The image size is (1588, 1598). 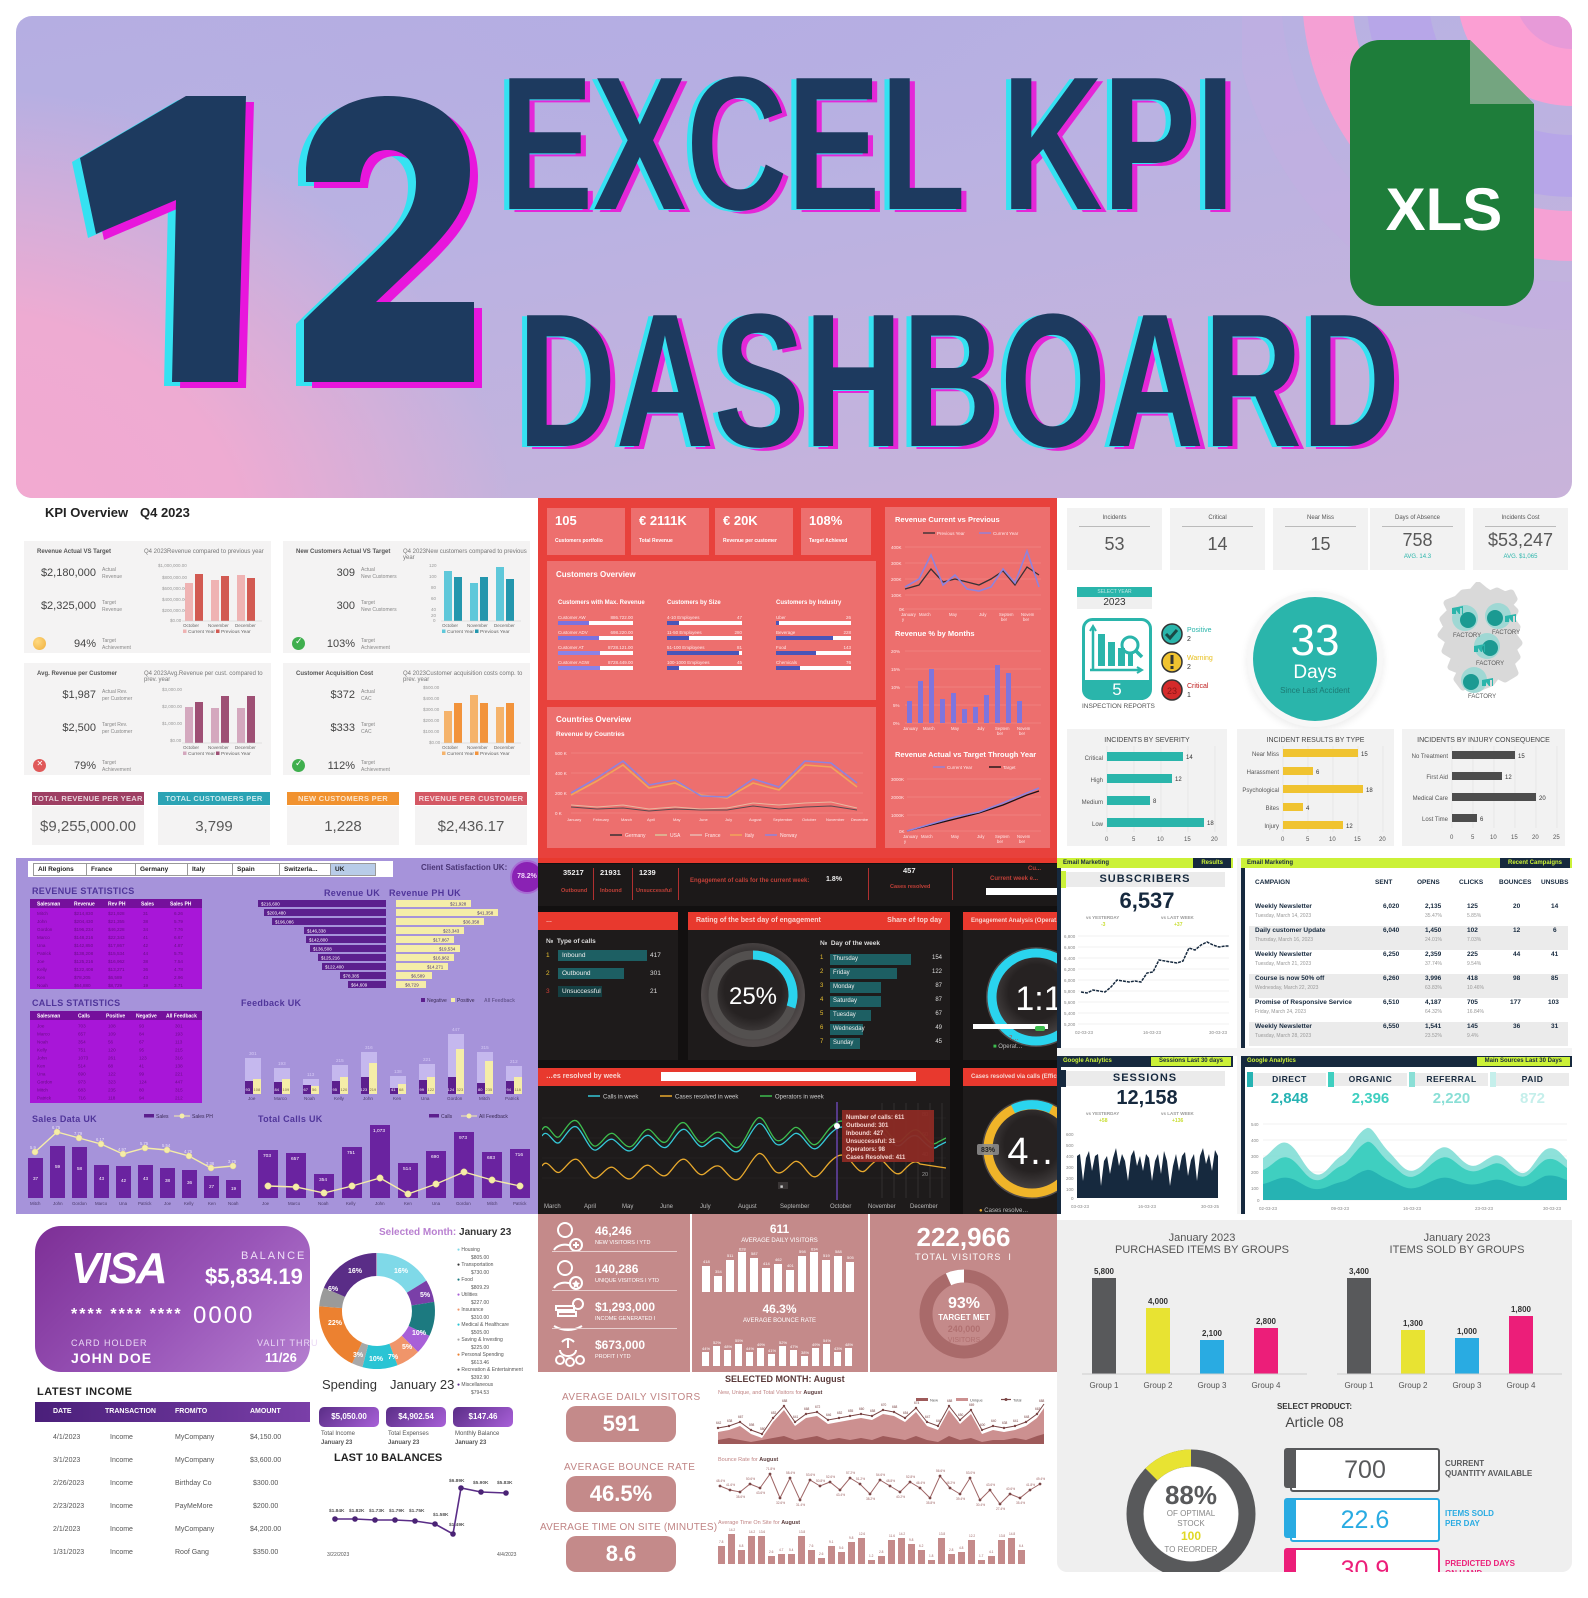 I want to click on svg-text: Near Miss, so click(x=1265, y=755).